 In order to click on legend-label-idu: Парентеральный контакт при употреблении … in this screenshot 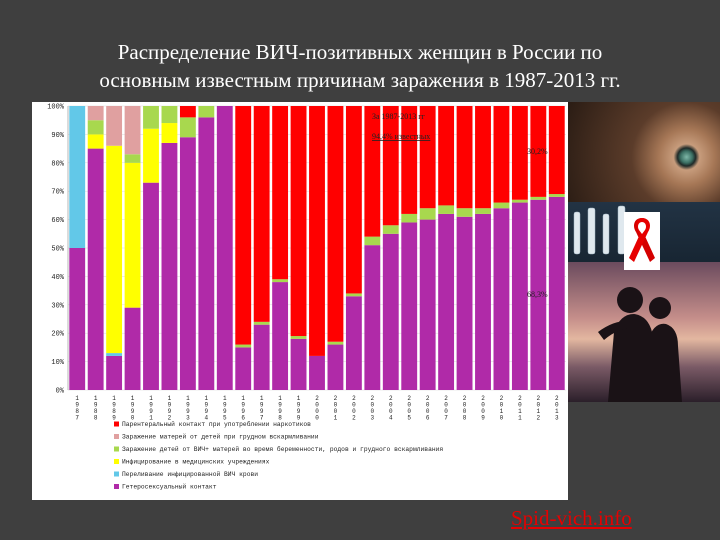, I will do `click(216, 424)`.